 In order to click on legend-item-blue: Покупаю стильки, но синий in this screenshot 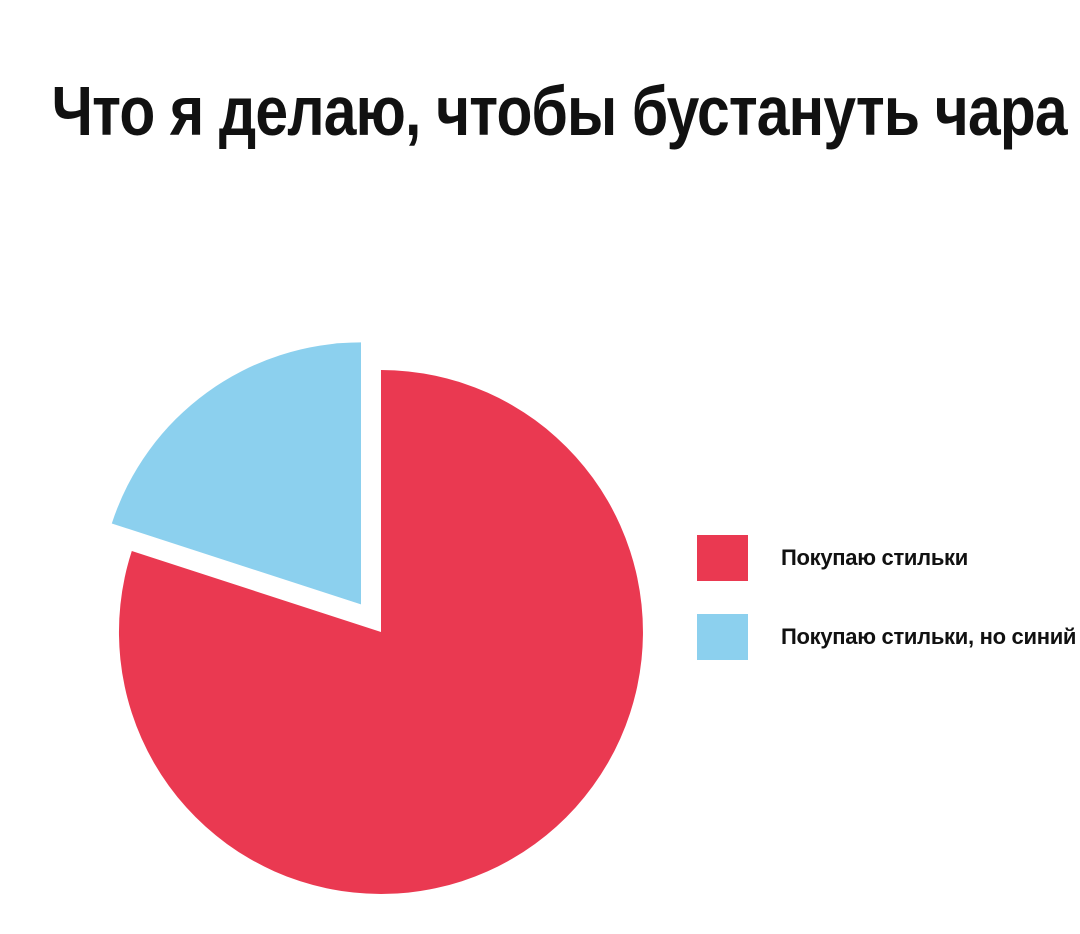, I will do `click(886, 637)`.